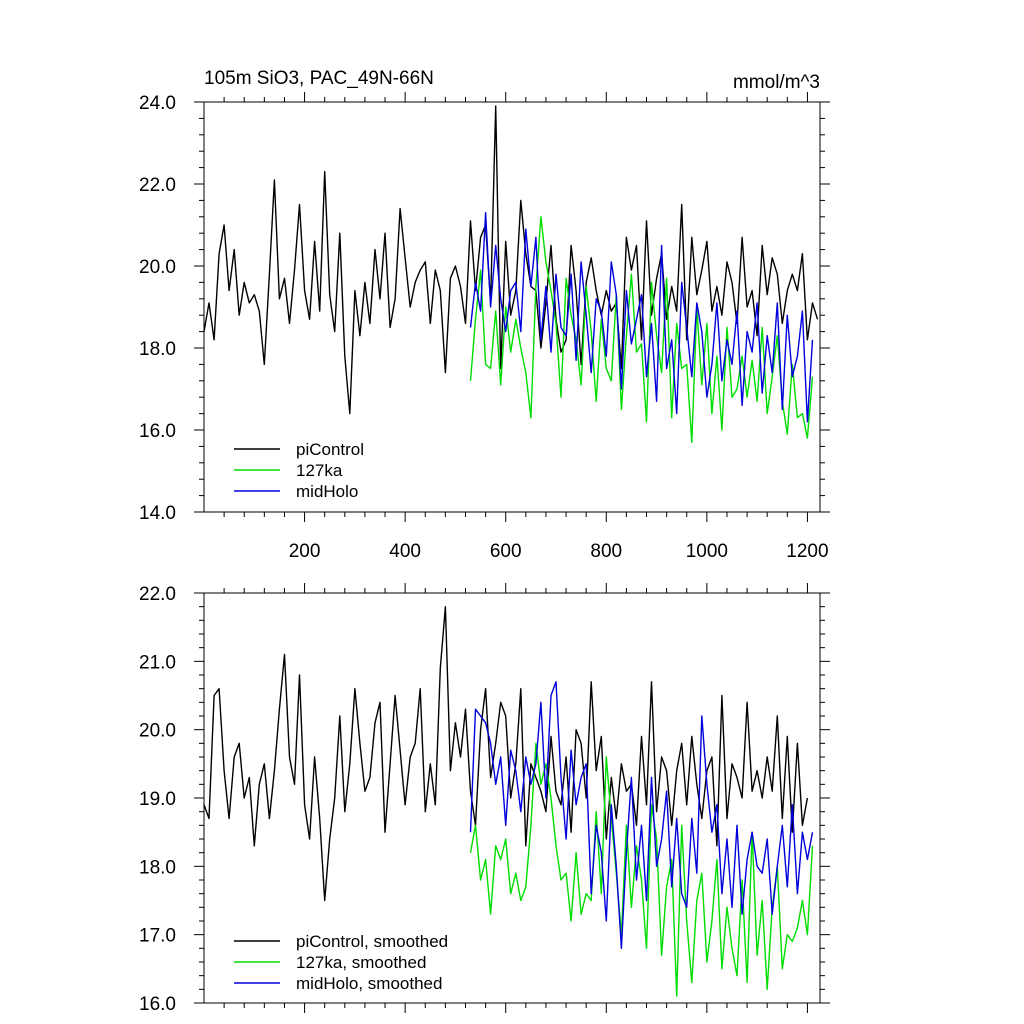  Describe the element at coordinates (327, 491) in the screenshot. I see `top-legend-label: midHolo` at that location.